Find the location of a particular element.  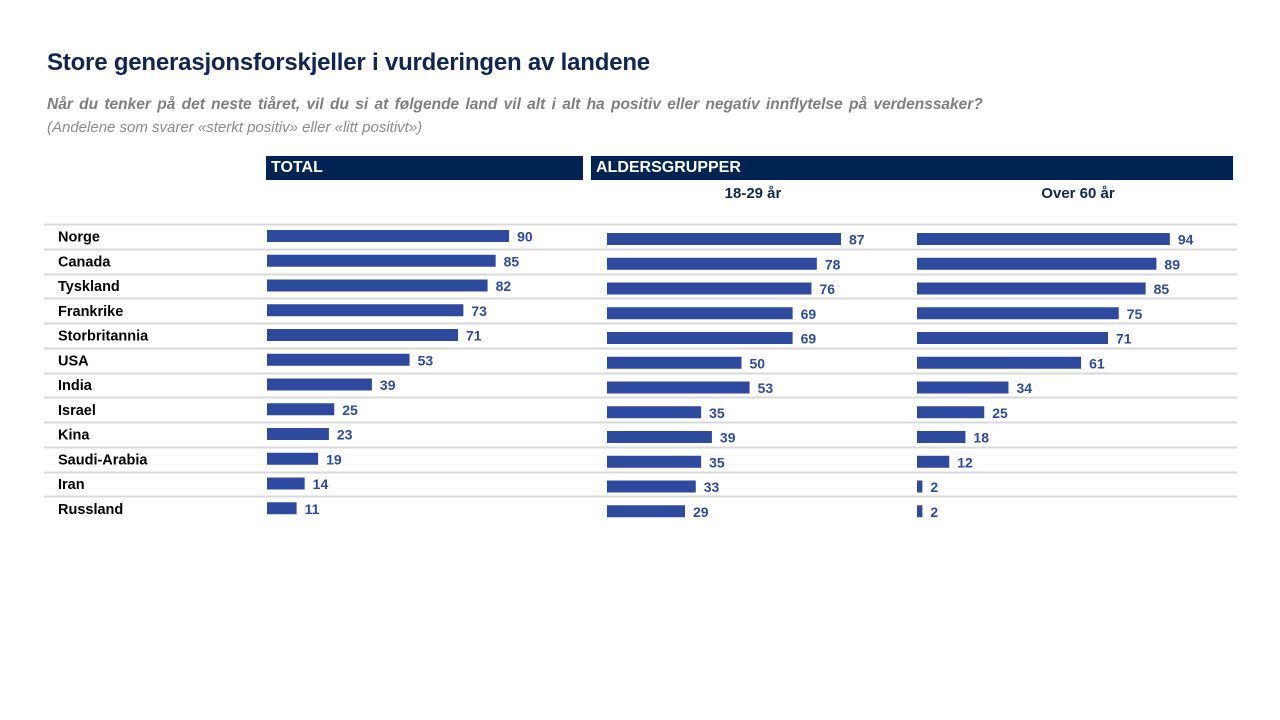

value-label: 19 is located at coordinates (334, 459).